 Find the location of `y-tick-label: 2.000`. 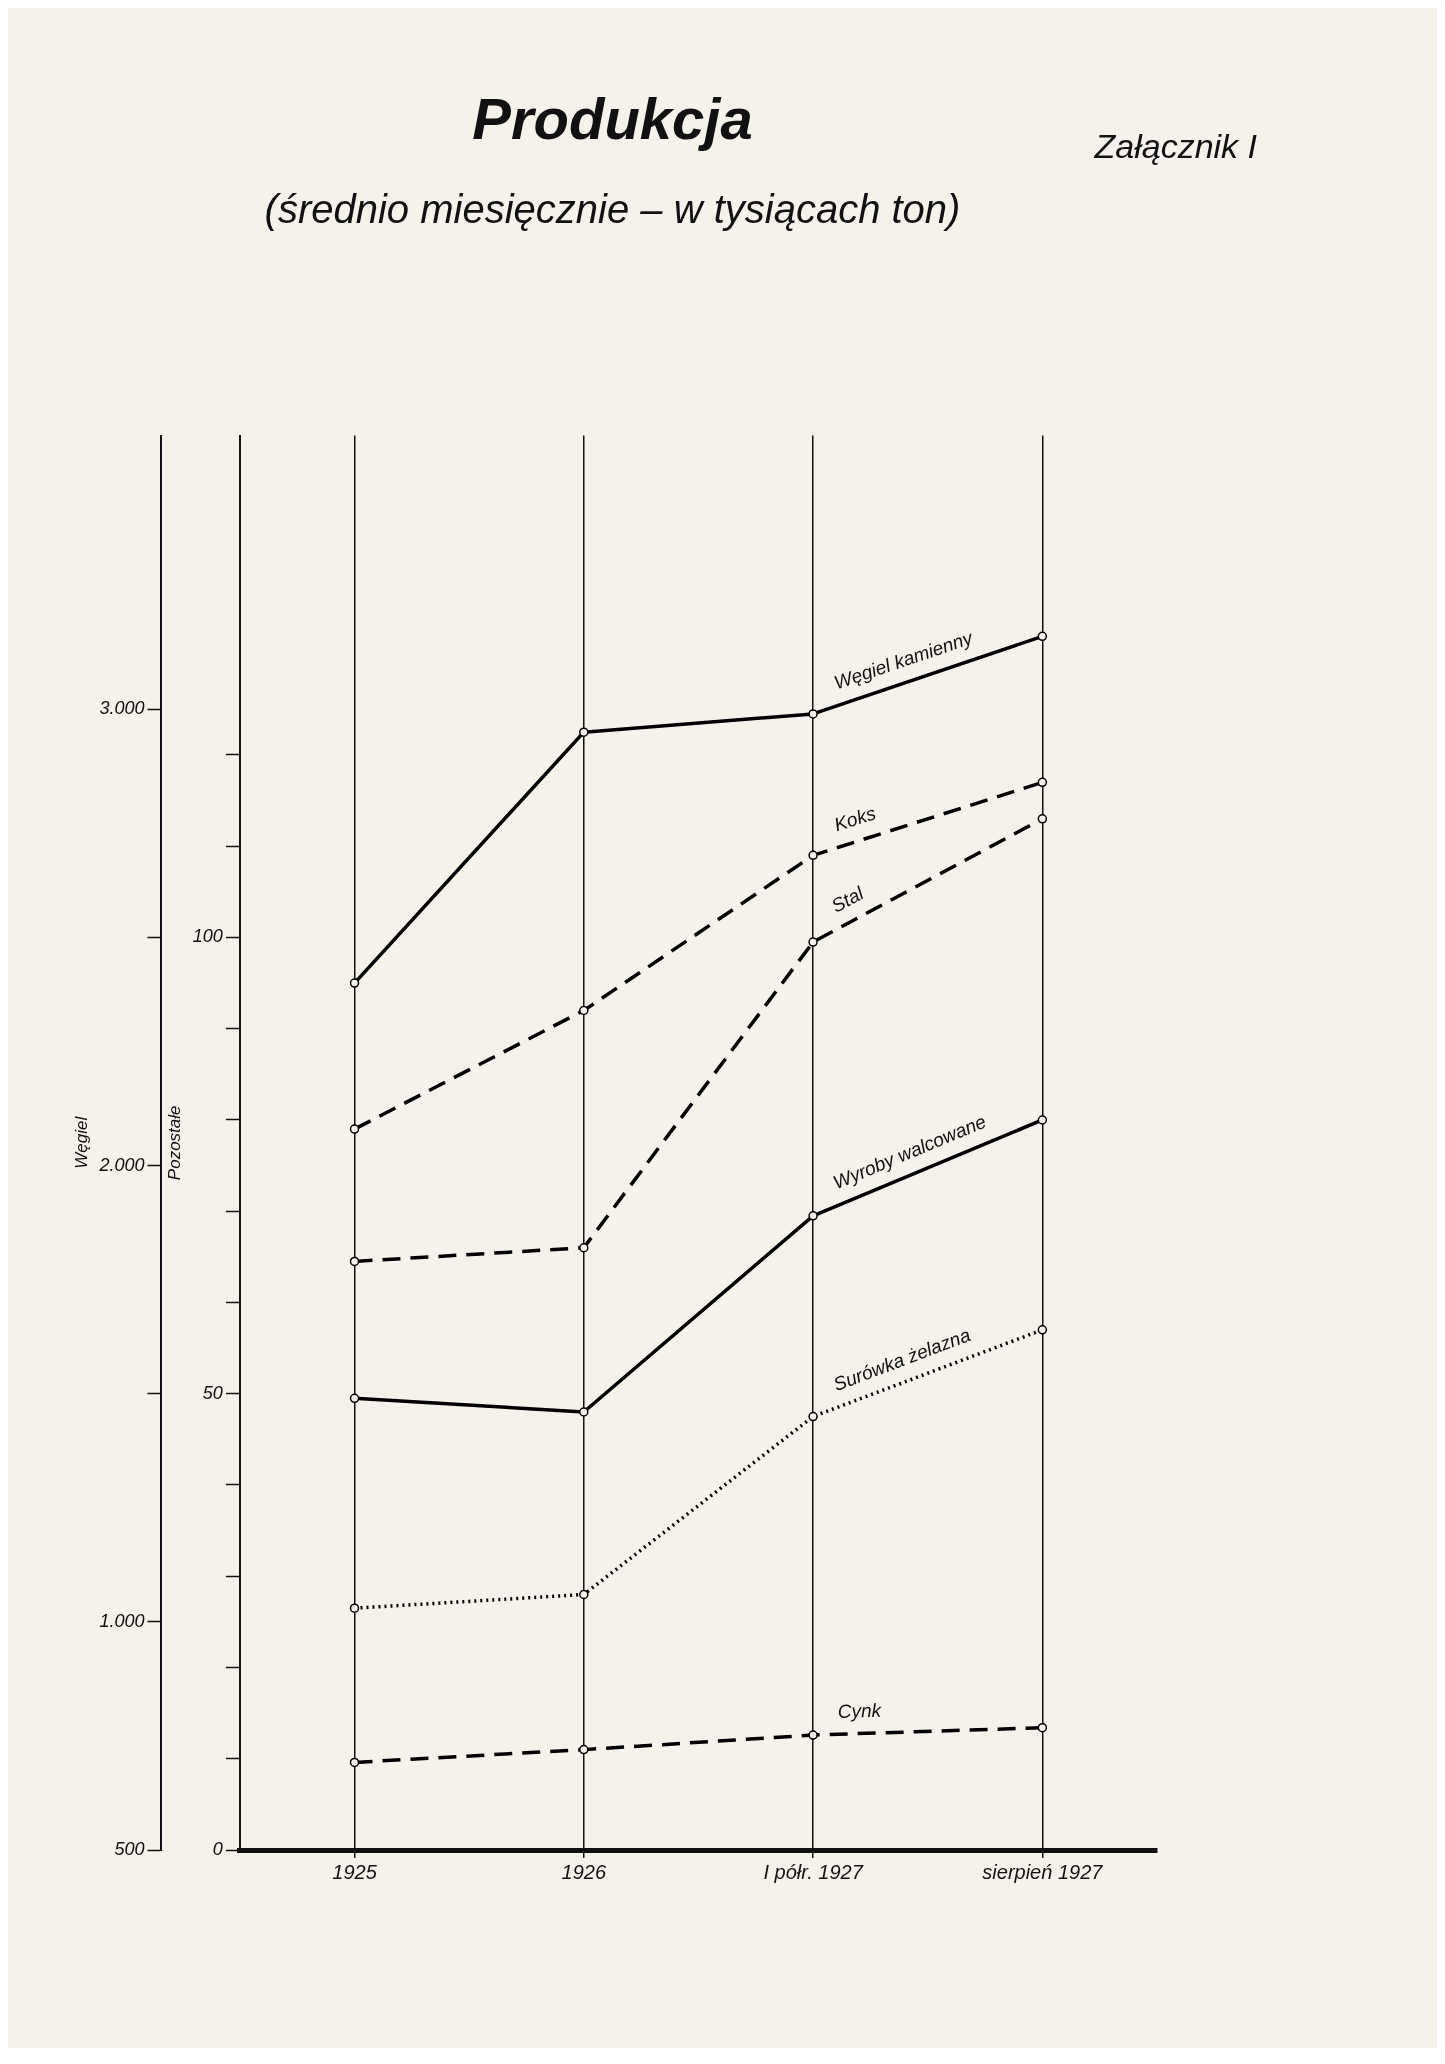

y-tick-label: 2.000 is located at coordinates (121, 1164).